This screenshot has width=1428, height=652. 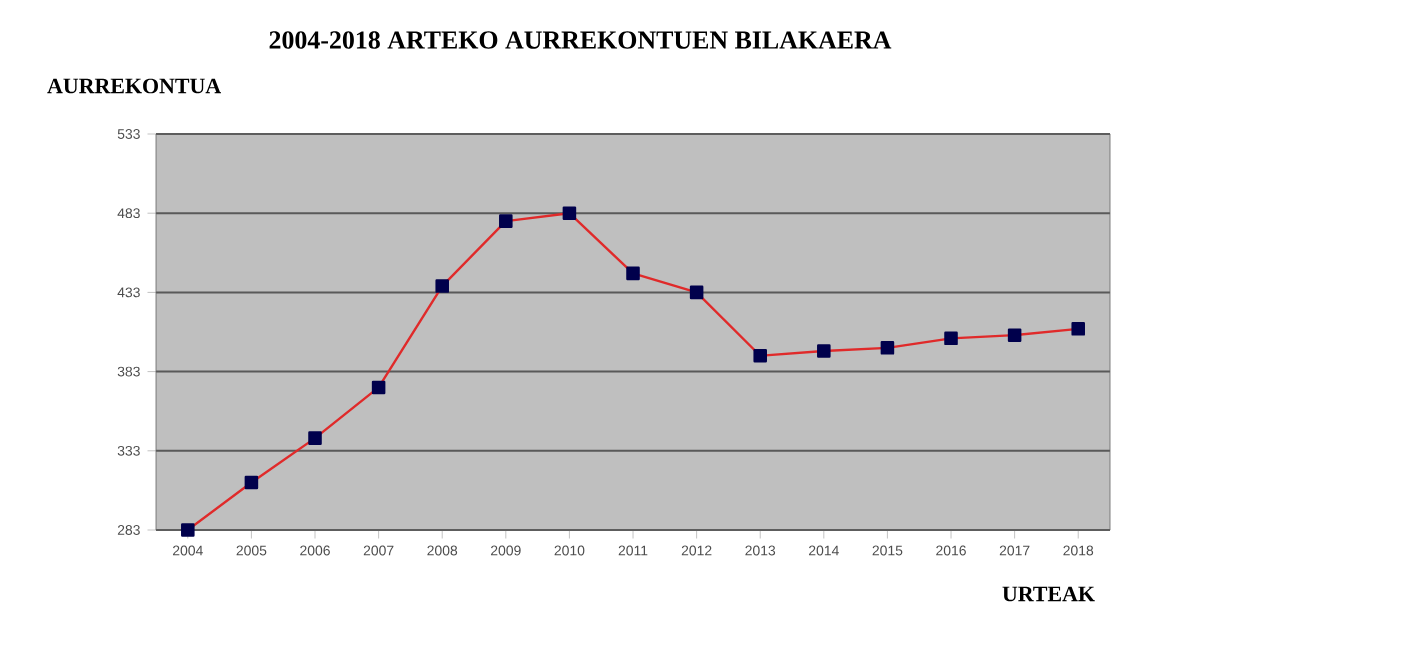 What do you see at coordinates (1048, 594) in the screenshot?
I see `x-axis-title: URTEAK` at bounding box center [1048, 594].